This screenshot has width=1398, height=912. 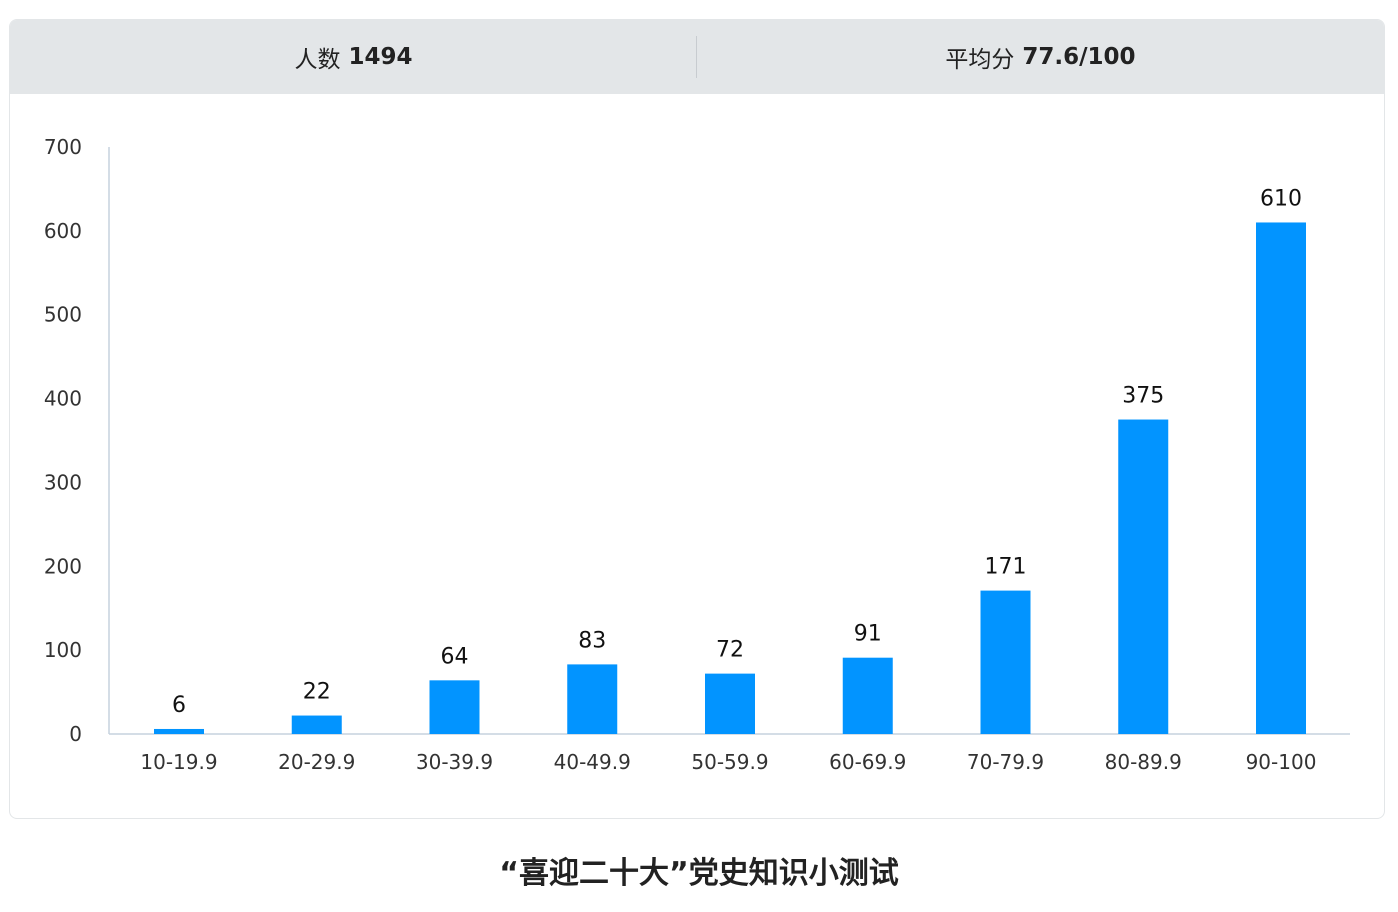 I want to click on stats-header: 人数 1494 平均分 77.6/100, so click(x=697, y=57).